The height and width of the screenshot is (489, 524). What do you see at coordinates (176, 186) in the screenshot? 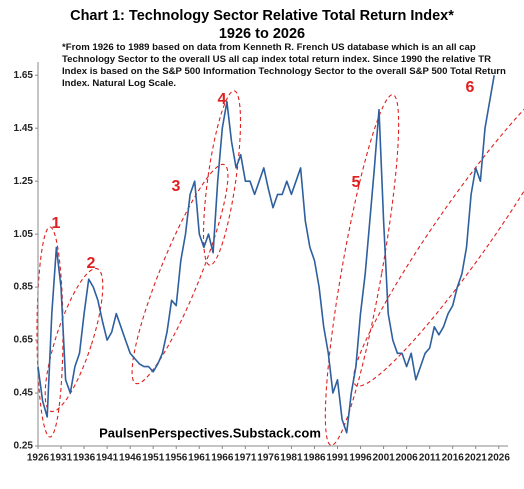
I see `annotation: 3` at bounding box center [176, 186].